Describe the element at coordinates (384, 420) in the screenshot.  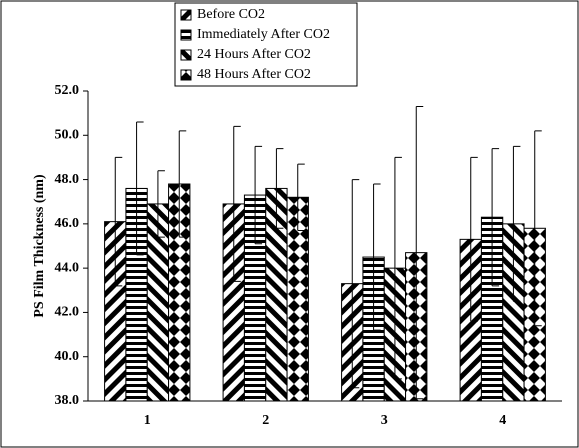
I see `x-tick-label: 3` at that location.